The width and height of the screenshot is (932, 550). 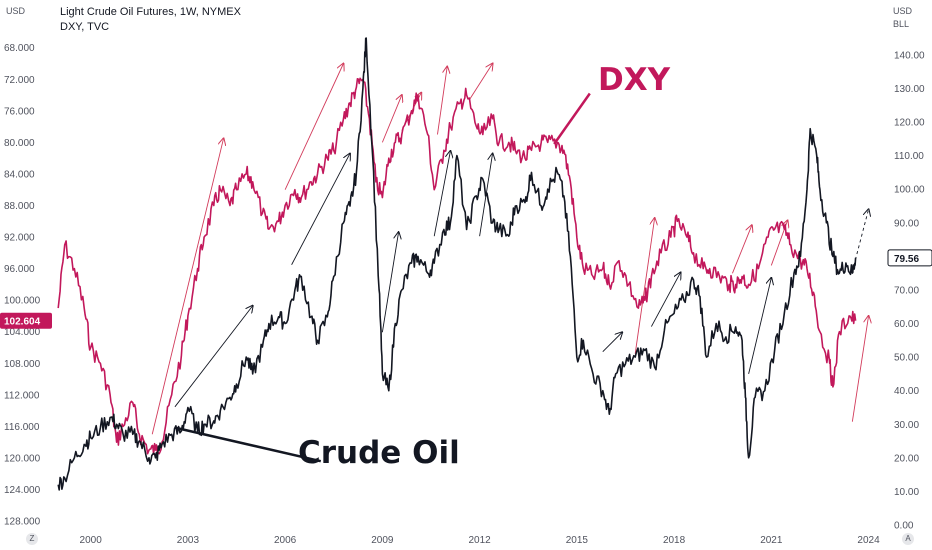 What do you see at coordinates (906, 223) in the screenshot?
I see `right-axis-tick: 90.00` at bounding box center [906, 223].